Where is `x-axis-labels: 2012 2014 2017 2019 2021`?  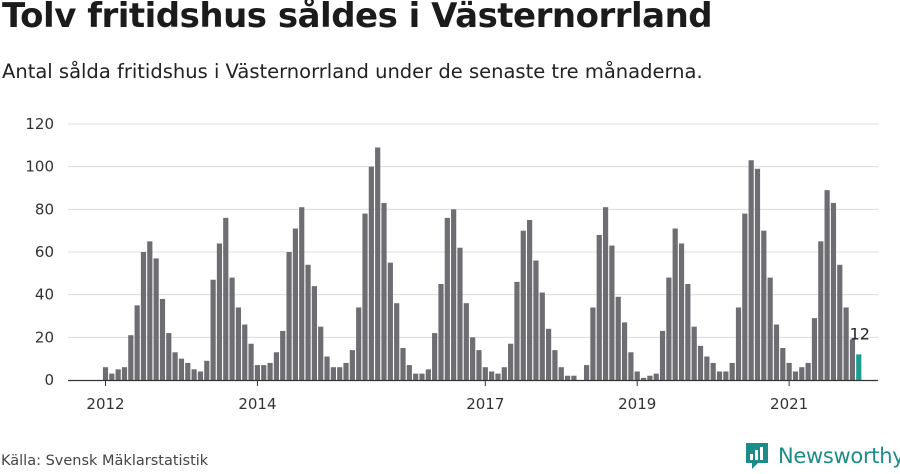 x-axis-labels: 2012 2014 2017 2019 2021 is located at coordinates (447, 396).